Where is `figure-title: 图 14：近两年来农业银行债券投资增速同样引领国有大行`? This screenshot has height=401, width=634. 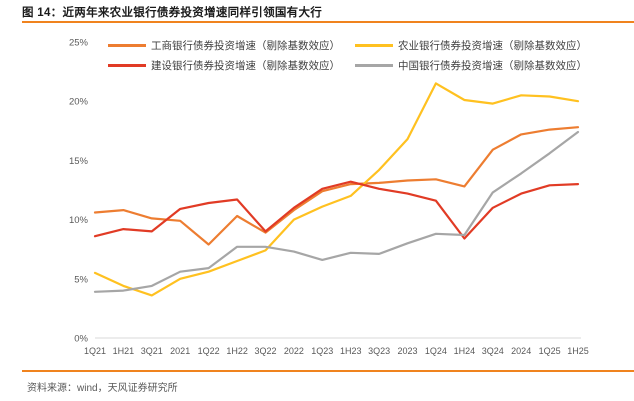 figure-title: 图 14：近两年来农业银行债券投资增速同样引领国有大行 is located at coordinates (172, 13).